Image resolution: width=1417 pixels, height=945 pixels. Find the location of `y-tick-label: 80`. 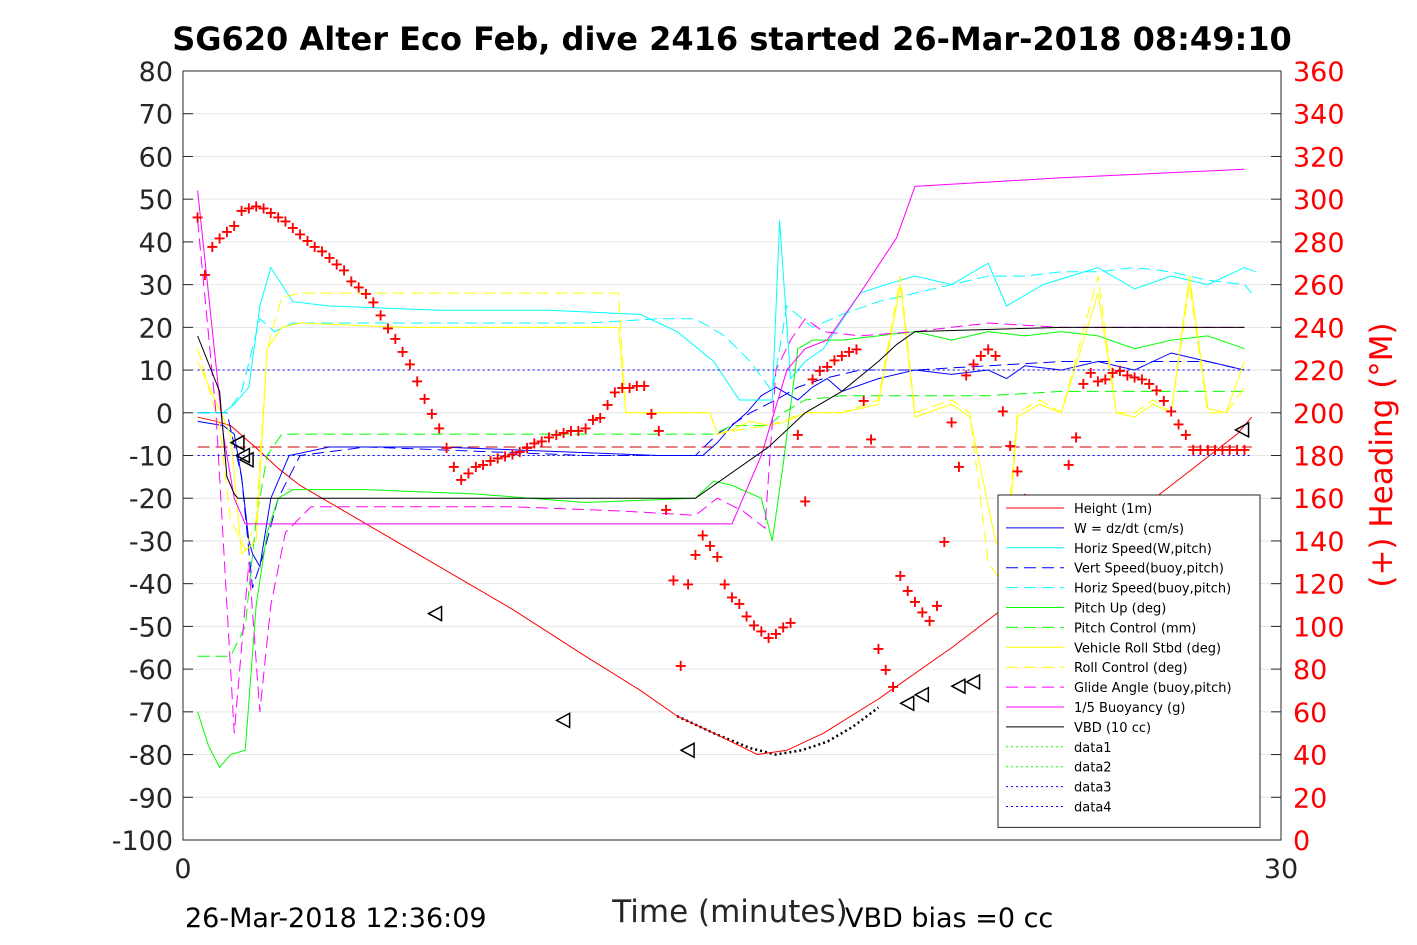

y-tick-label: 80 is located at coordinates (156, 72).